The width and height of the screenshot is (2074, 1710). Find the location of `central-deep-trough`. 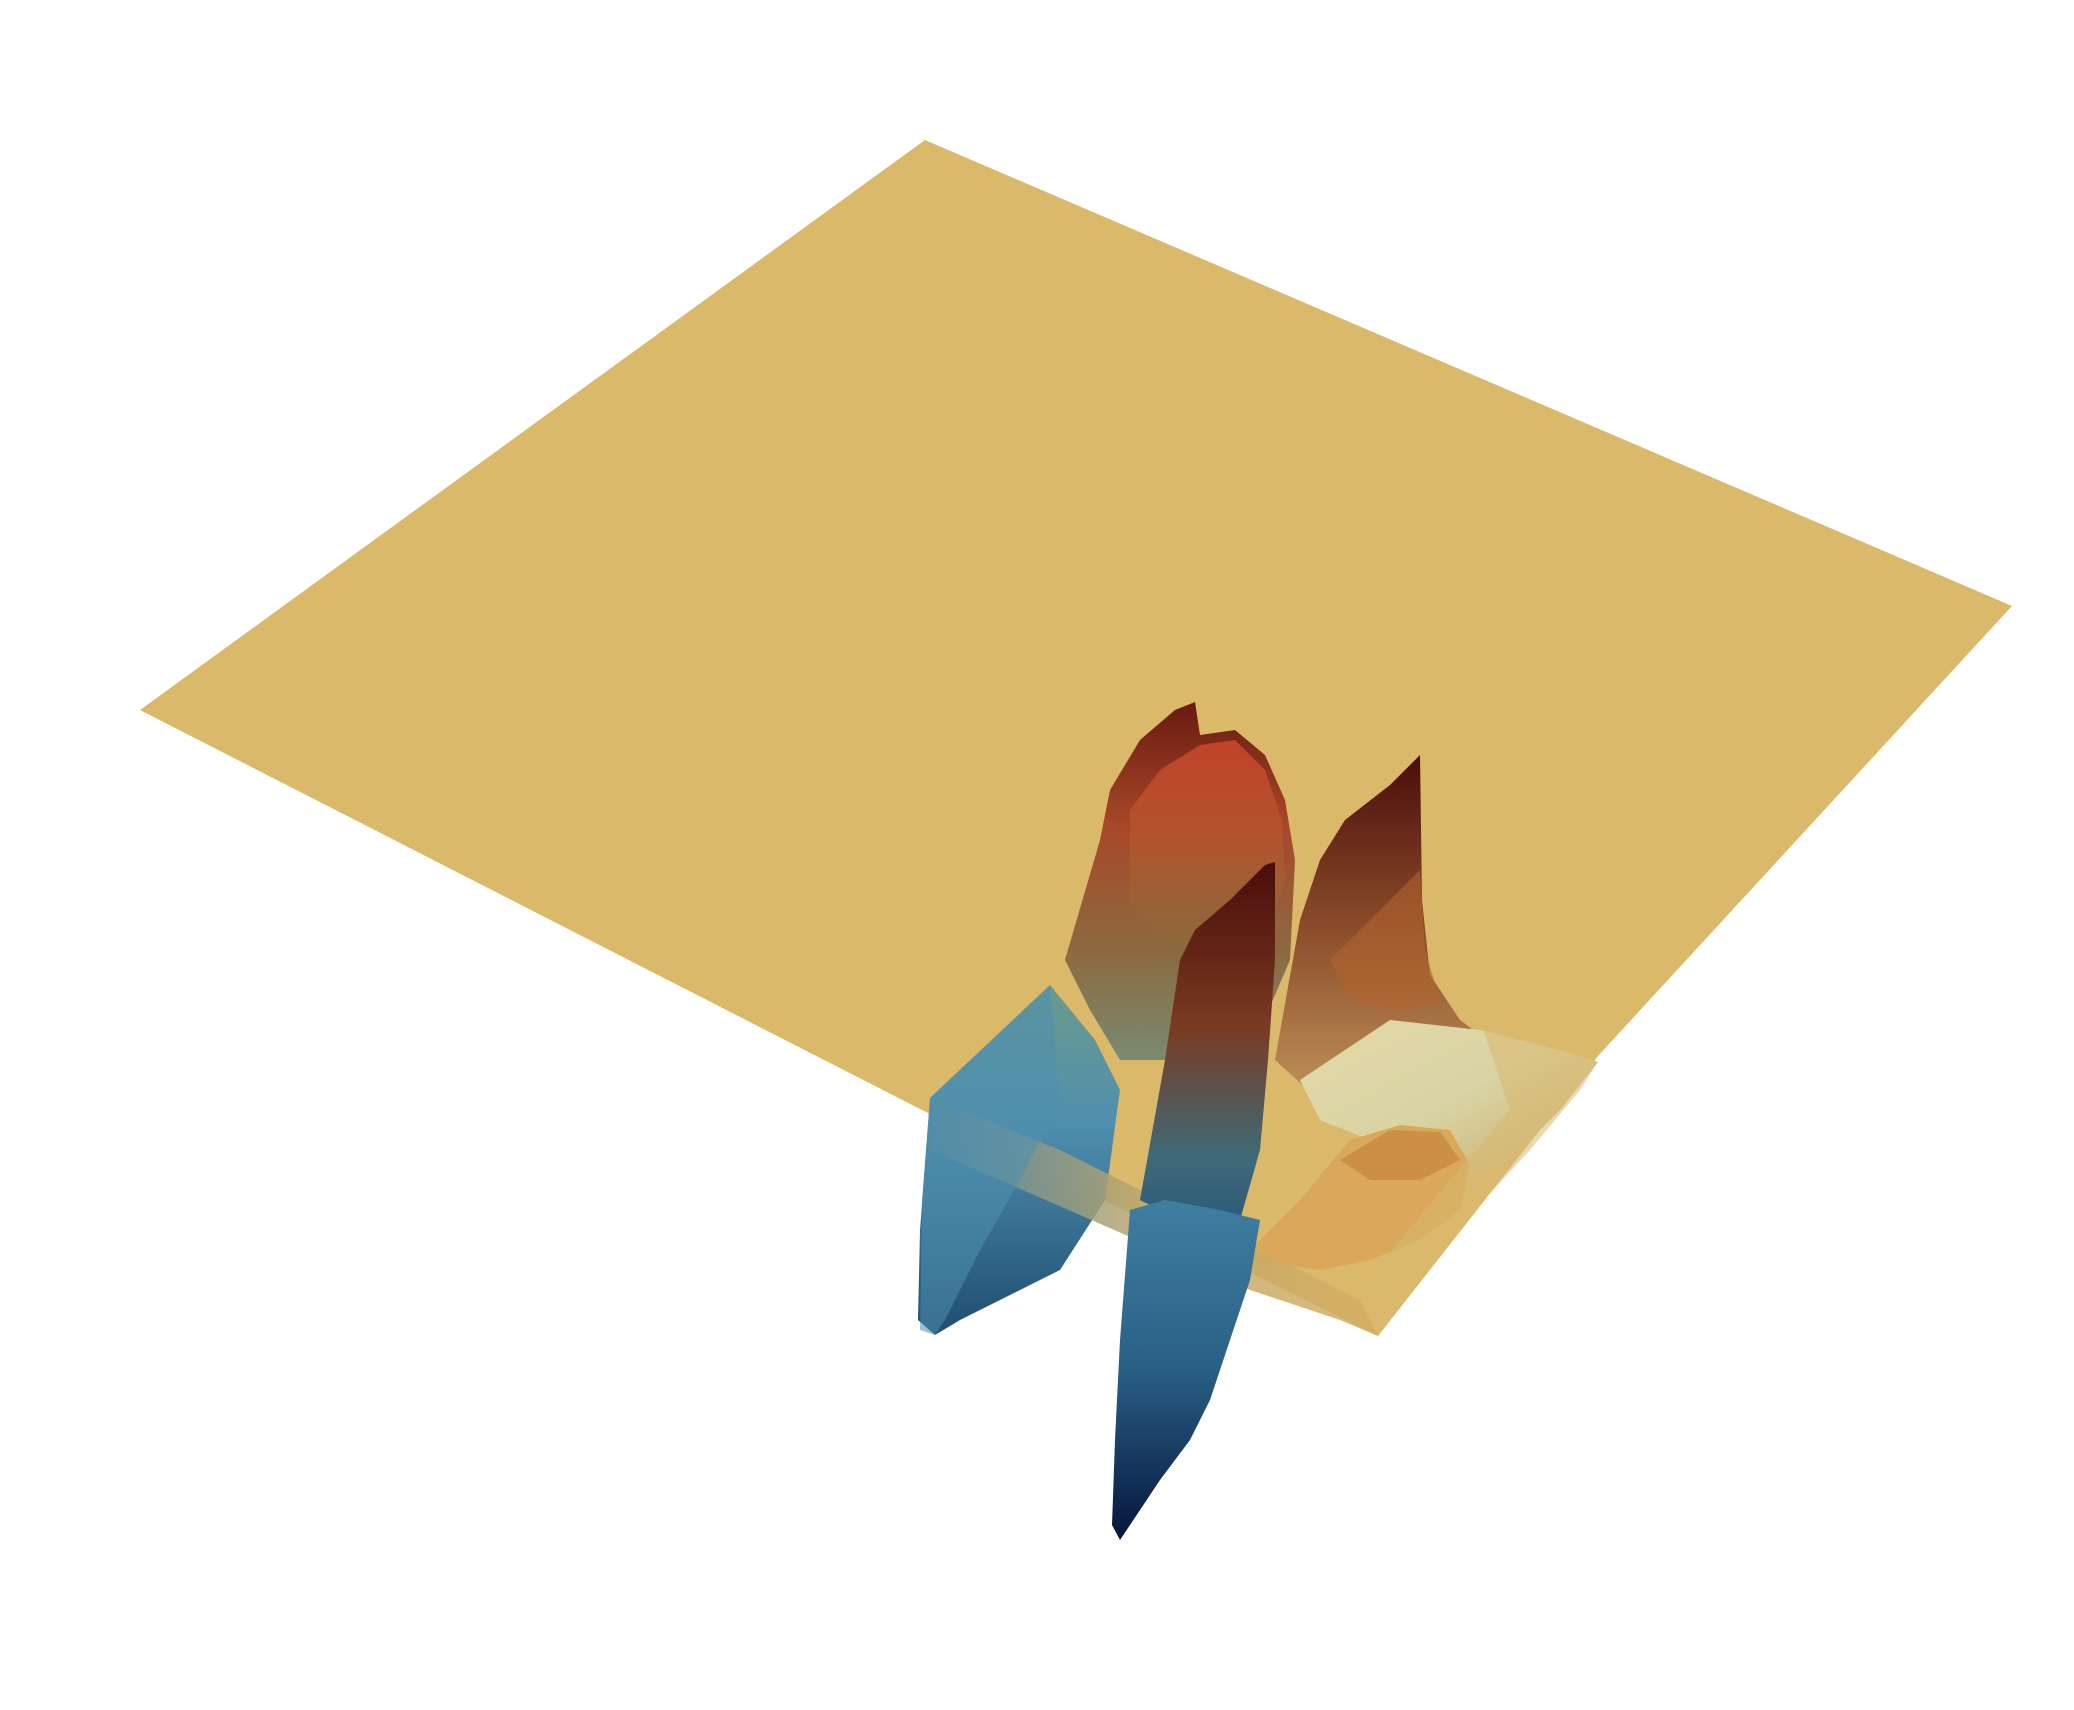

central-deep-trough is located at coordinates (1186, 1370).